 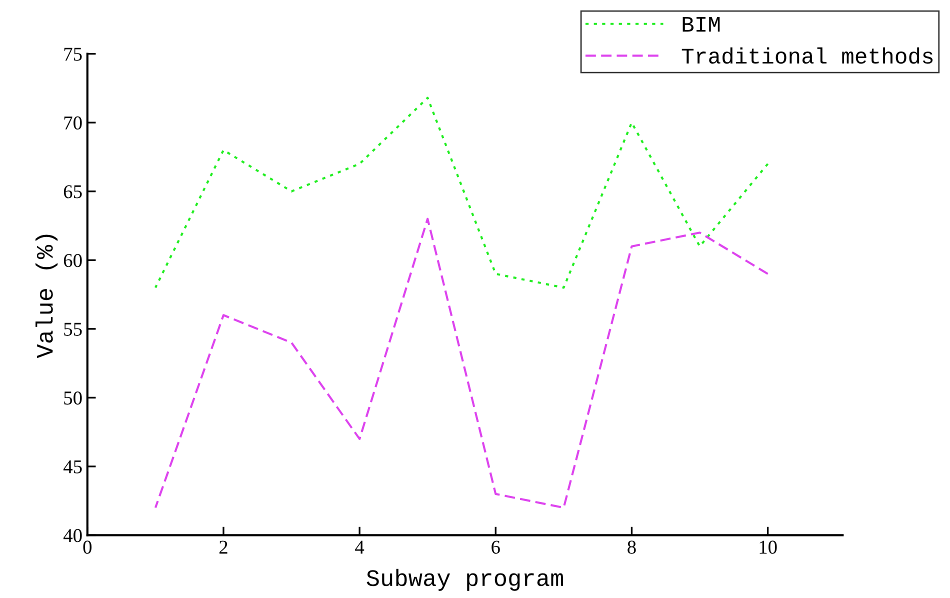 I want to click on y-tick-label: 50, so click(x=73, y=398).